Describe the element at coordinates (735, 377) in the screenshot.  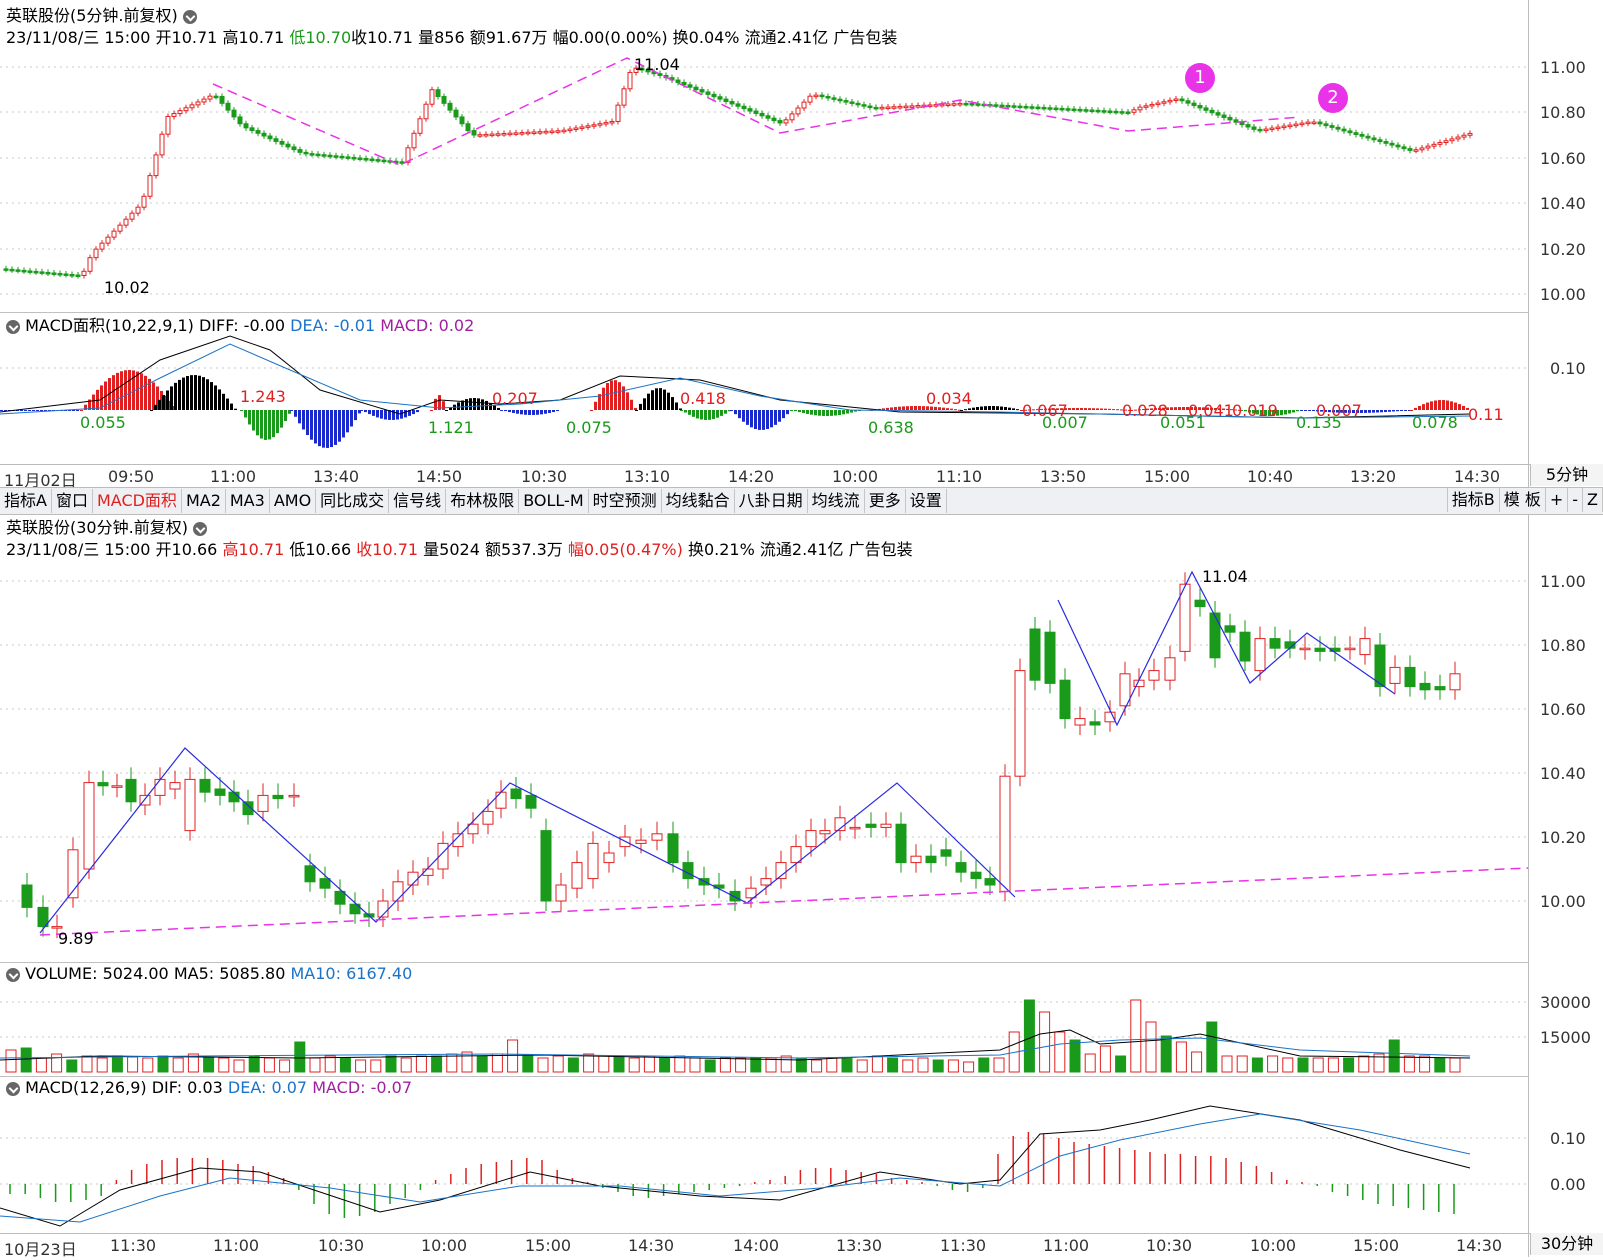
I see `macd-diff-line` at that location.